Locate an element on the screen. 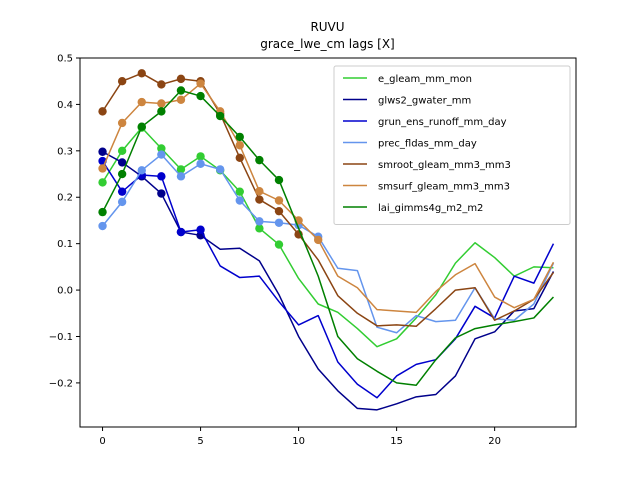  legend-label: smsurf_gleam_mm3_mm3 is located at coordinates (444, 187).